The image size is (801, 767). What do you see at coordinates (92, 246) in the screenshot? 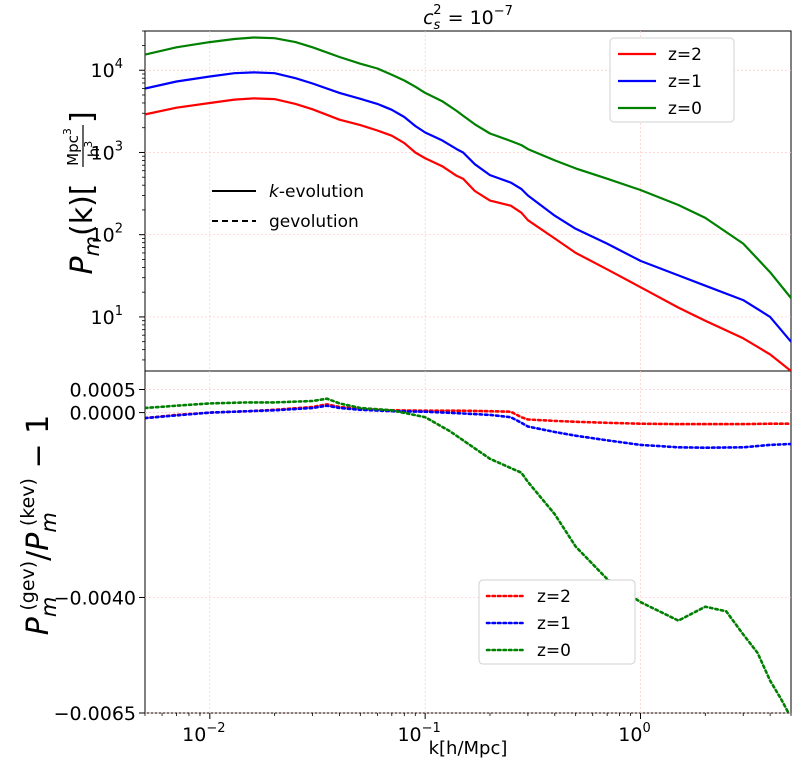
I see `ylabel-sub: m` at bounding box center [92, 246].